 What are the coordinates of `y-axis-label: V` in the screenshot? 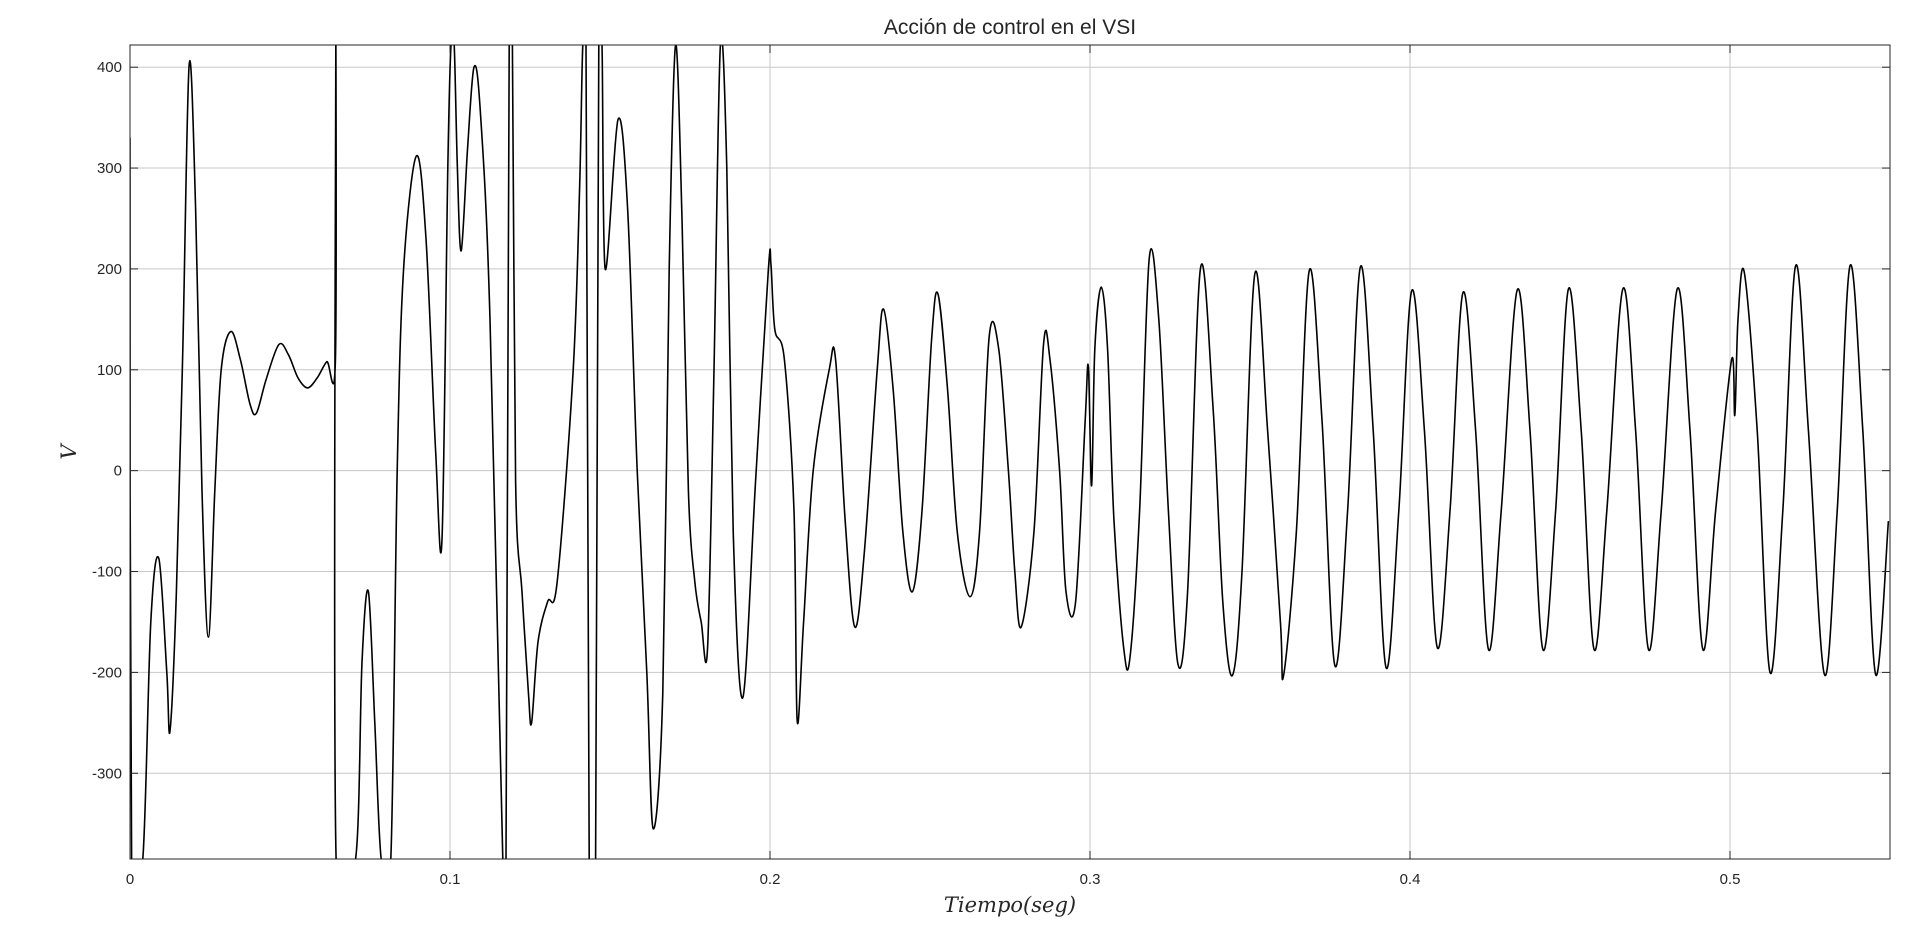 It's located at (69, 451).